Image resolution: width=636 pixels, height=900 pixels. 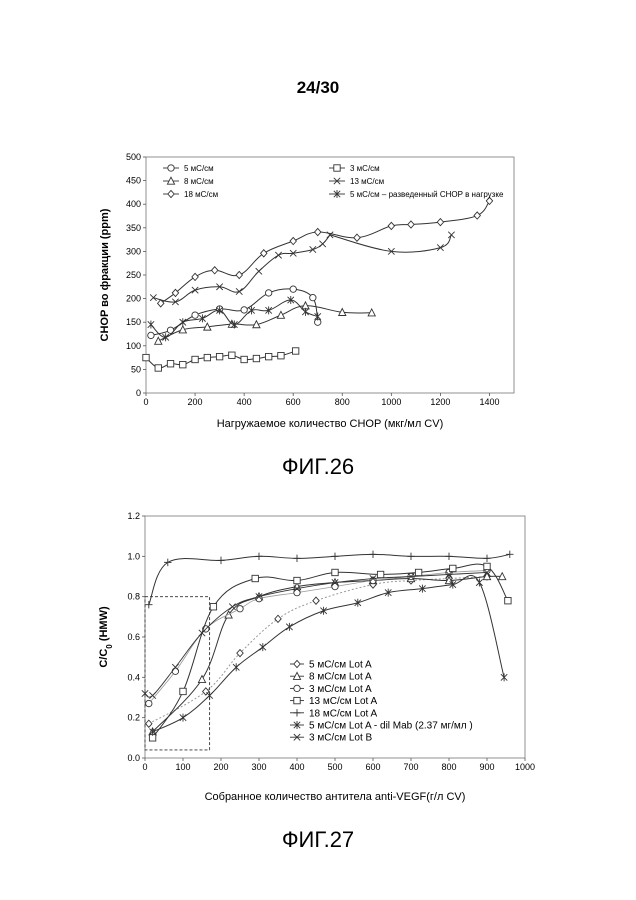 What do you see at coordinates (343, 701) in the screenshot?
I see `legend-label: 13 мС/см Lot A` at bounding box center [343, 701].